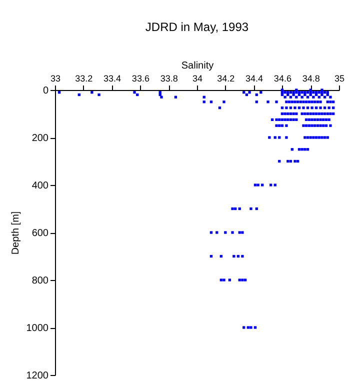 The width and height of the screenshot is (348, 384). Describe the element at coordinates (40, 281) in the screenshot. I see `y-tick-label: 800` at that location.